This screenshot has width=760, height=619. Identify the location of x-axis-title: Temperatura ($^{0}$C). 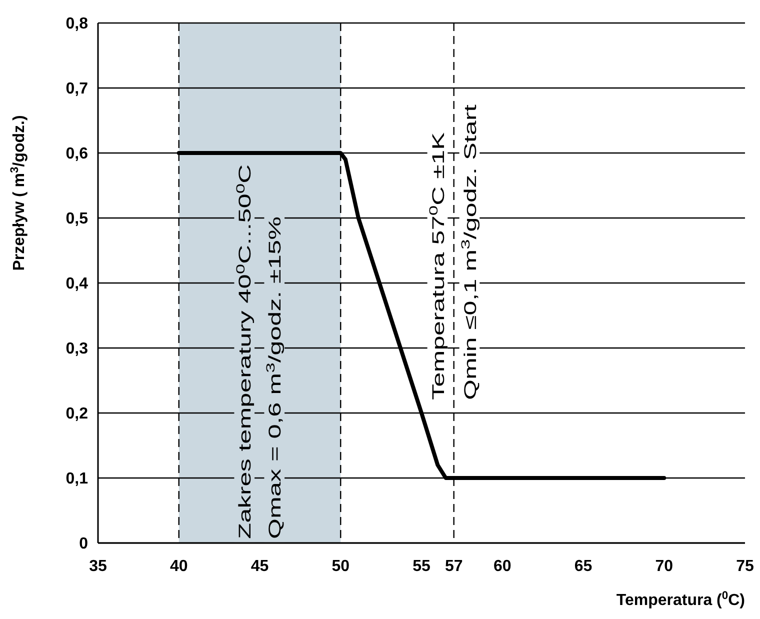
(680, 599).